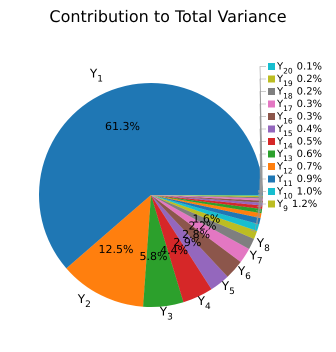 The width and height of the screenshot is (336, 352). What do you see at coordinates (309, 166) in the screenshot?
I see `data-label: 0.7%` at bounding box center [309, 166].